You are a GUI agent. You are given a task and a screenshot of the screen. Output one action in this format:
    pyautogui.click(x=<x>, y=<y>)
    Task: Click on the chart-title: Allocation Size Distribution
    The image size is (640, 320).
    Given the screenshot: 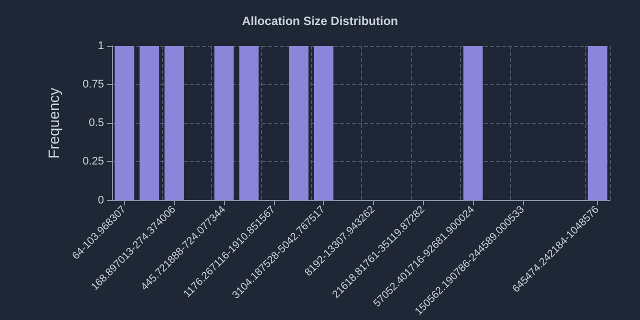 What is the action you would take?
    pyautogui.click(x=320, y=21)
    